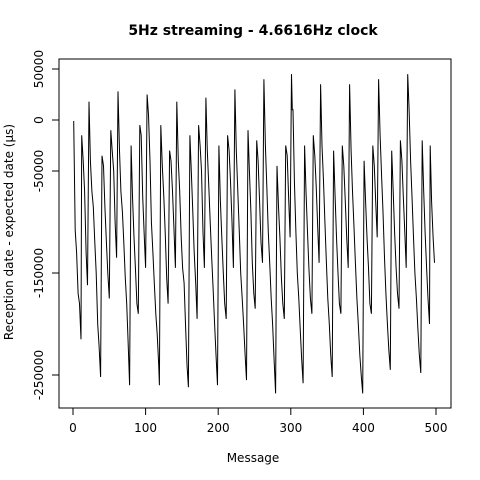  Describe the element at coordinates (39, 120) in the screenshot. I see `y-tick-label: 0` at that location.